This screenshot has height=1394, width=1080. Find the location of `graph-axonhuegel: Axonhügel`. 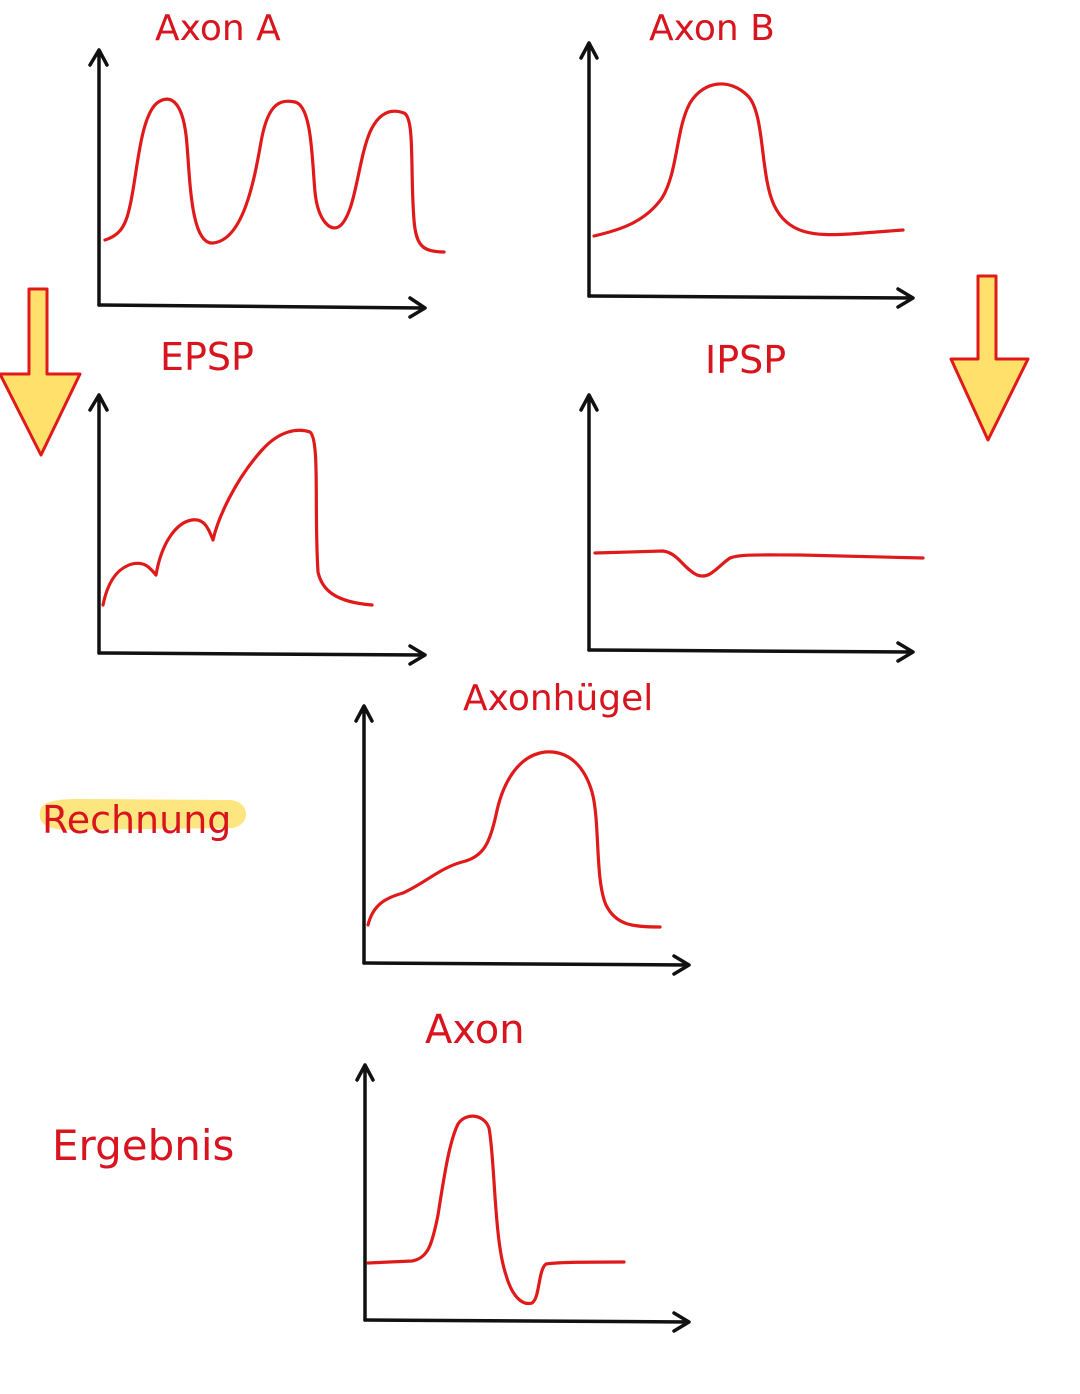

graph-axonhuegel: Axonhügel is located at coordinates (522, 827).